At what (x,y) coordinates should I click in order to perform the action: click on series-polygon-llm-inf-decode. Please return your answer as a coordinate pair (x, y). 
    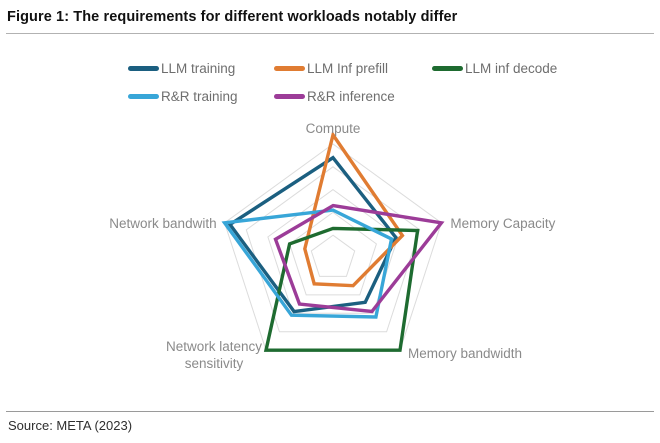
    Looking at the image, I should click on (341, 289).